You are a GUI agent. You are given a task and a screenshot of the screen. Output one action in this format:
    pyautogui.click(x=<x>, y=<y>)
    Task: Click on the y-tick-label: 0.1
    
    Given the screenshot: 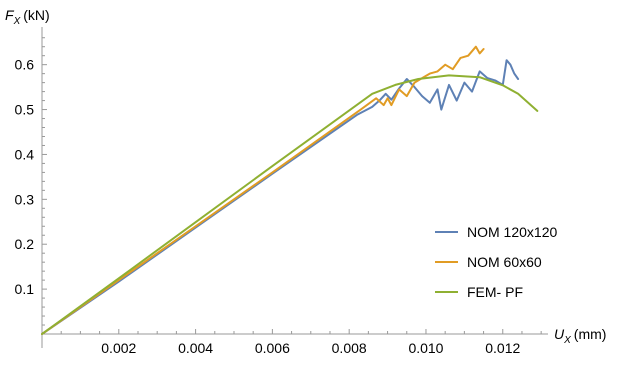 What is the action you would take?
    pyautogui.click(x=25, y=289)
    